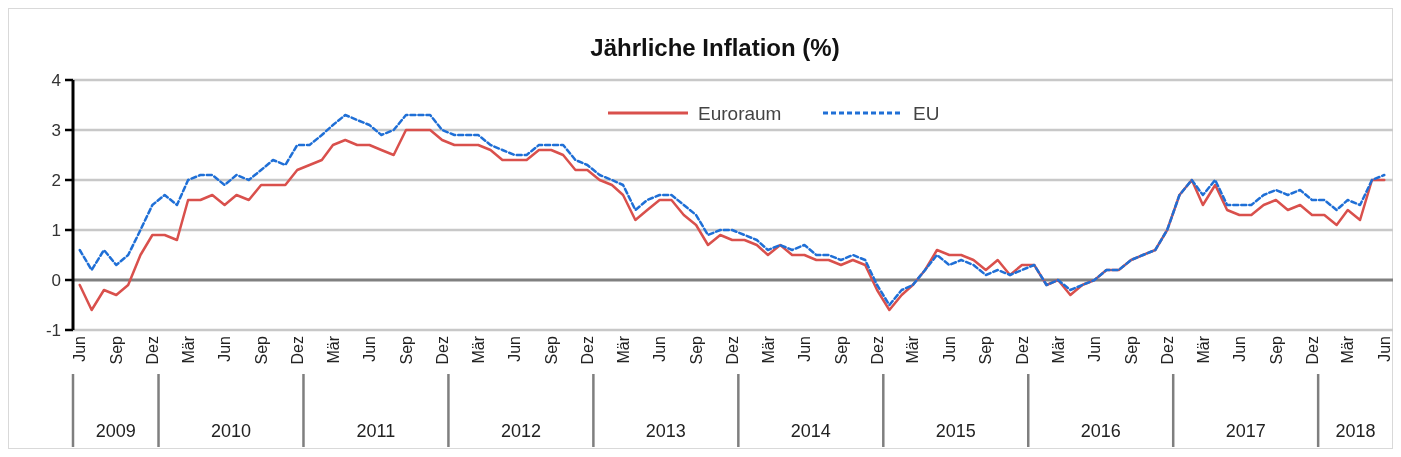 Image resolution: width=1401 pixels, height=457 pixels. Describe the element at coordinates (1355, 431) in the screenshot. I see `text: 2018` at that location.